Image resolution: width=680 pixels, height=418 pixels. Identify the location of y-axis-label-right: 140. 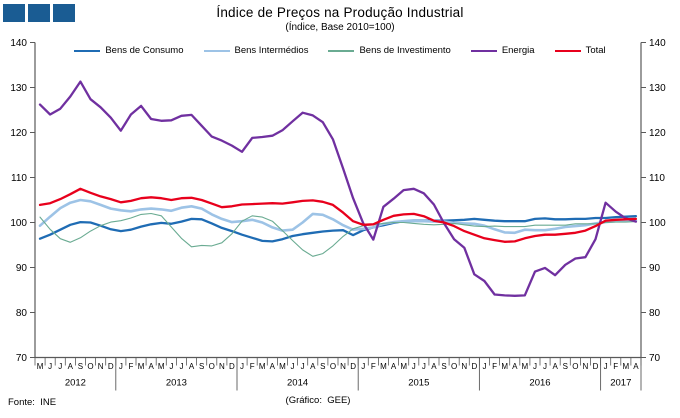
(657, 43).